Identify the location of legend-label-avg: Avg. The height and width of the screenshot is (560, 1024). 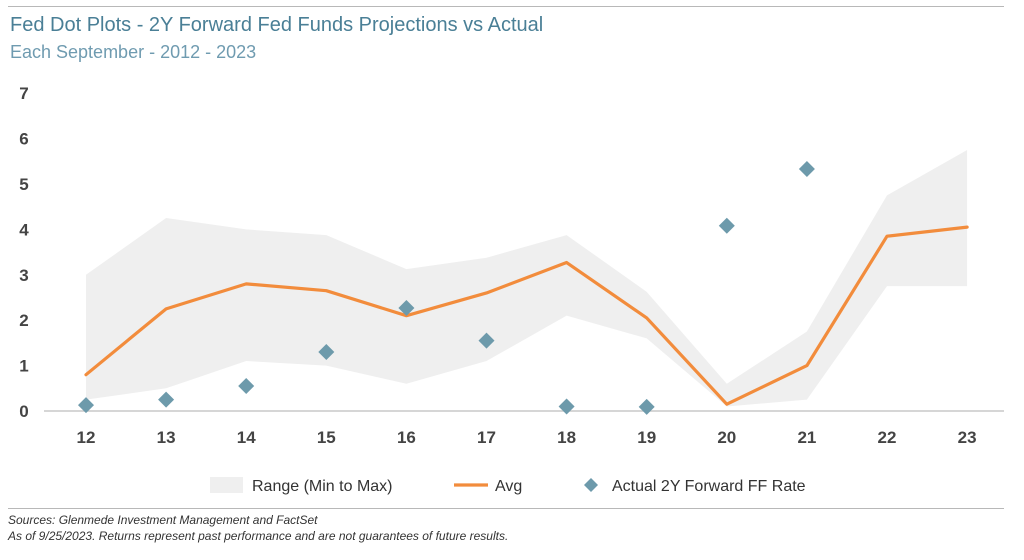
(508, 486).